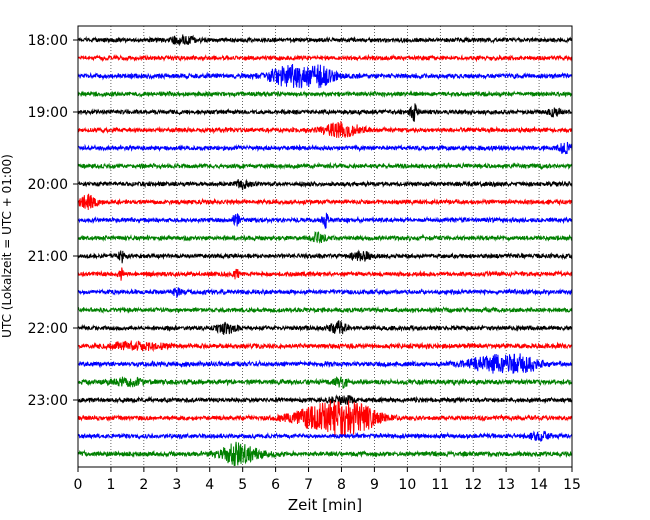  What do you see at coordinates (341, 485) in the screenshot?
I see `x-tick-label: 8` at bounding box center [341, 485].